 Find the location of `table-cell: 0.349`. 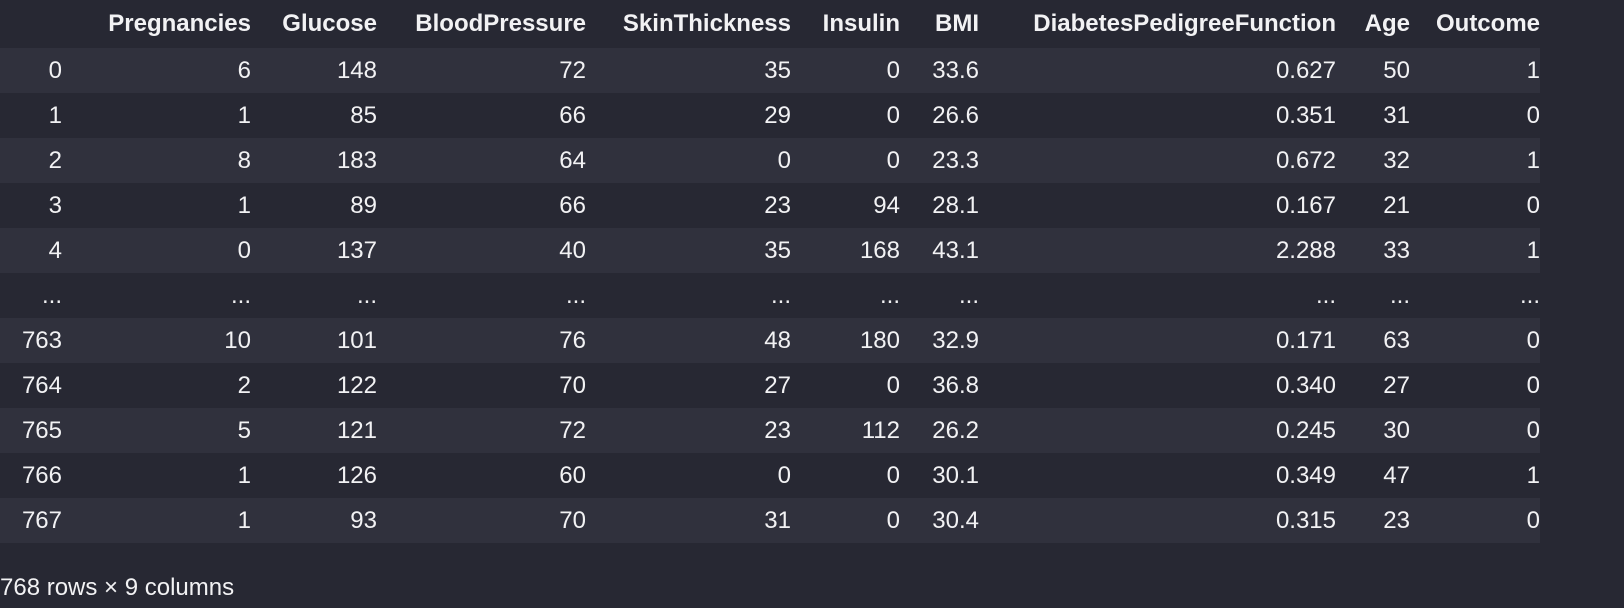

table-cell: 0.349 is located at coordinates (1305, 475).